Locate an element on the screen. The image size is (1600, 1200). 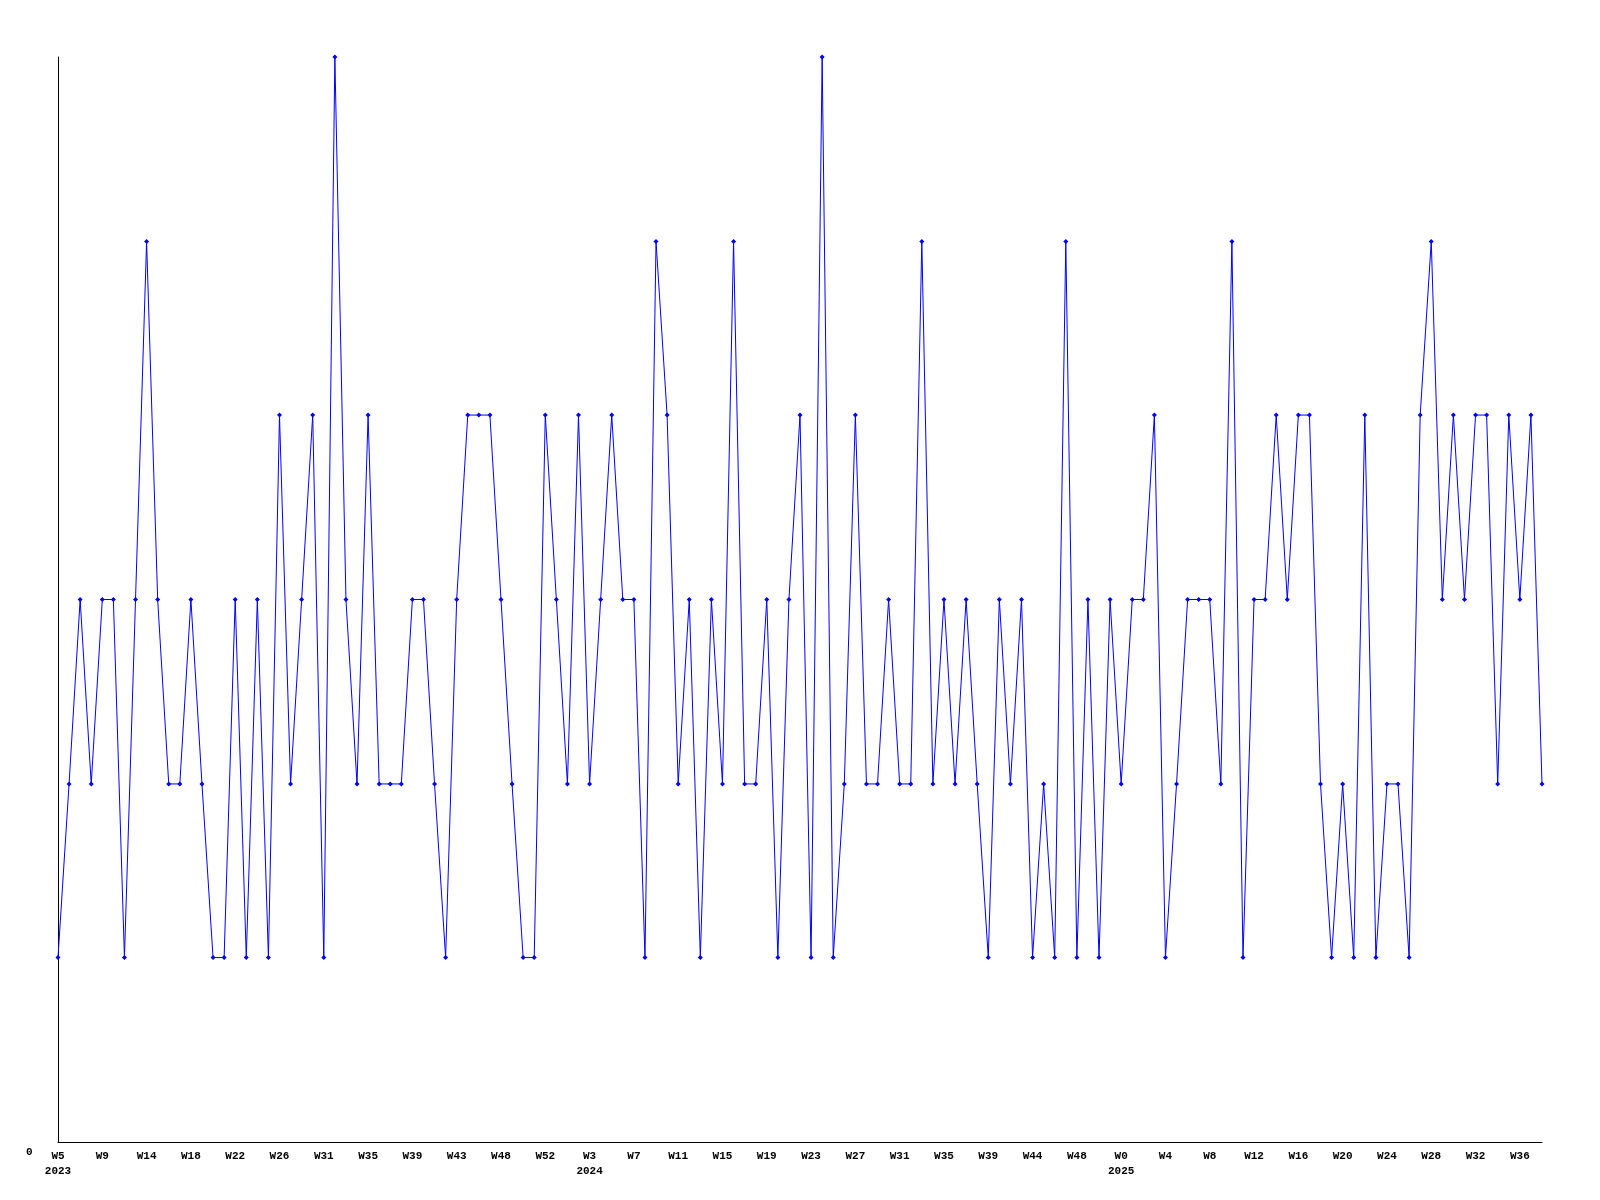
x-tick-label: W4 is located at coordinates (1165, 1155).